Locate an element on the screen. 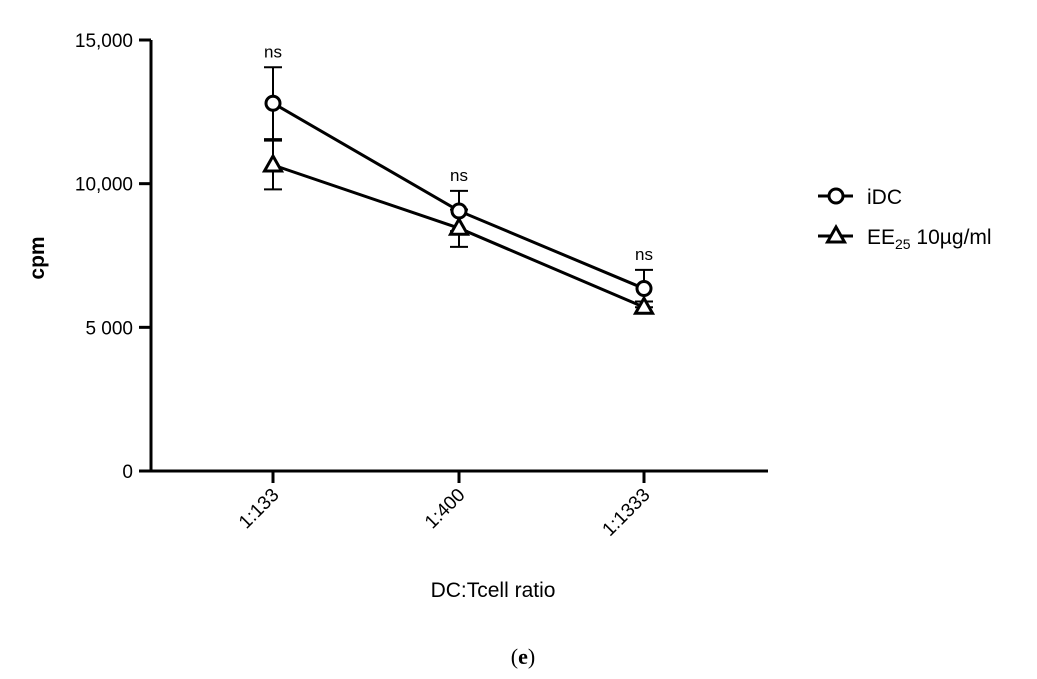 Image resolution: width=1037 pixels, height=679 pixels. y-tick-label-0: 0 is located at coordinates (127, 472).